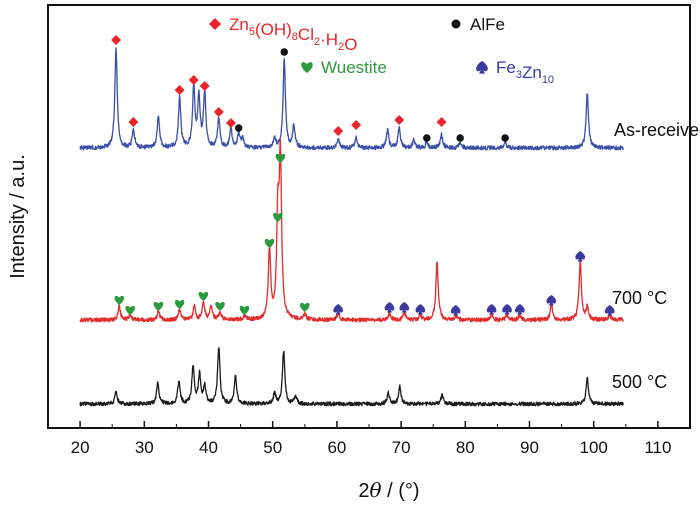  Describe the element at coordinates (80, 447) in the screenshot. I see `x-tick-label: 20` at that location.